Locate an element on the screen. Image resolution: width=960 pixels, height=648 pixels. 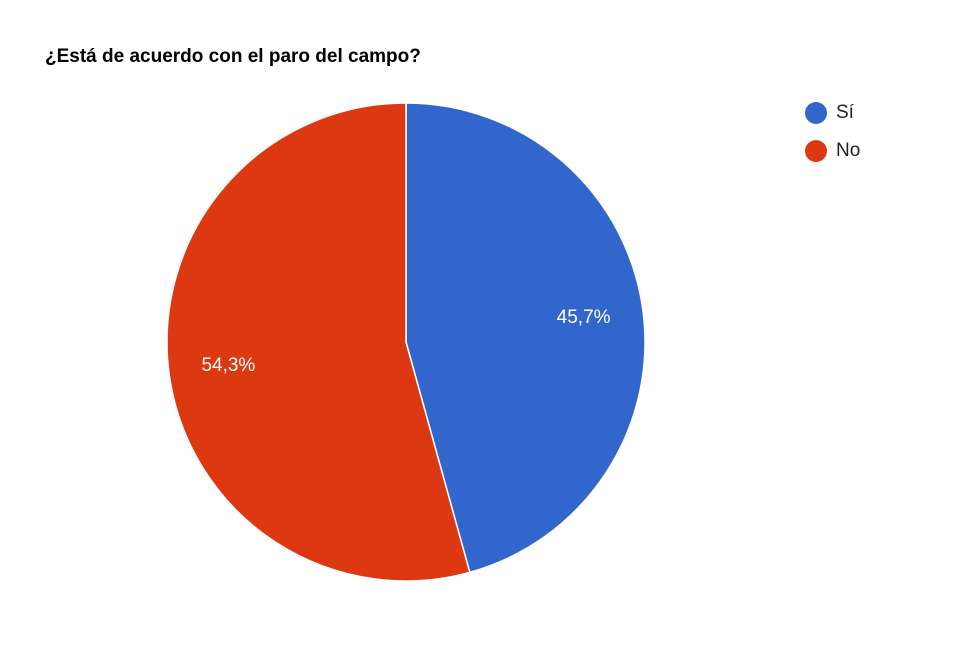
legend-label: No is located at coordinates (848, 150).